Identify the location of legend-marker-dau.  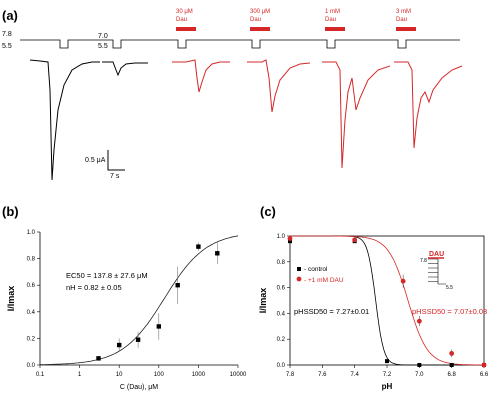
(299, 279).